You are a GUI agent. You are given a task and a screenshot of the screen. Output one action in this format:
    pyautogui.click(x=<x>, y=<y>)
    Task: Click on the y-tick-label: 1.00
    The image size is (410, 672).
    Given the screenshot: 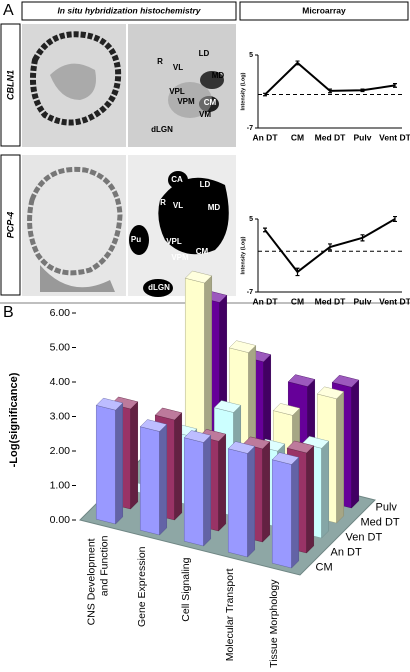 What is the action you would take?
    pyautogui.click(x=60, y=485)
    